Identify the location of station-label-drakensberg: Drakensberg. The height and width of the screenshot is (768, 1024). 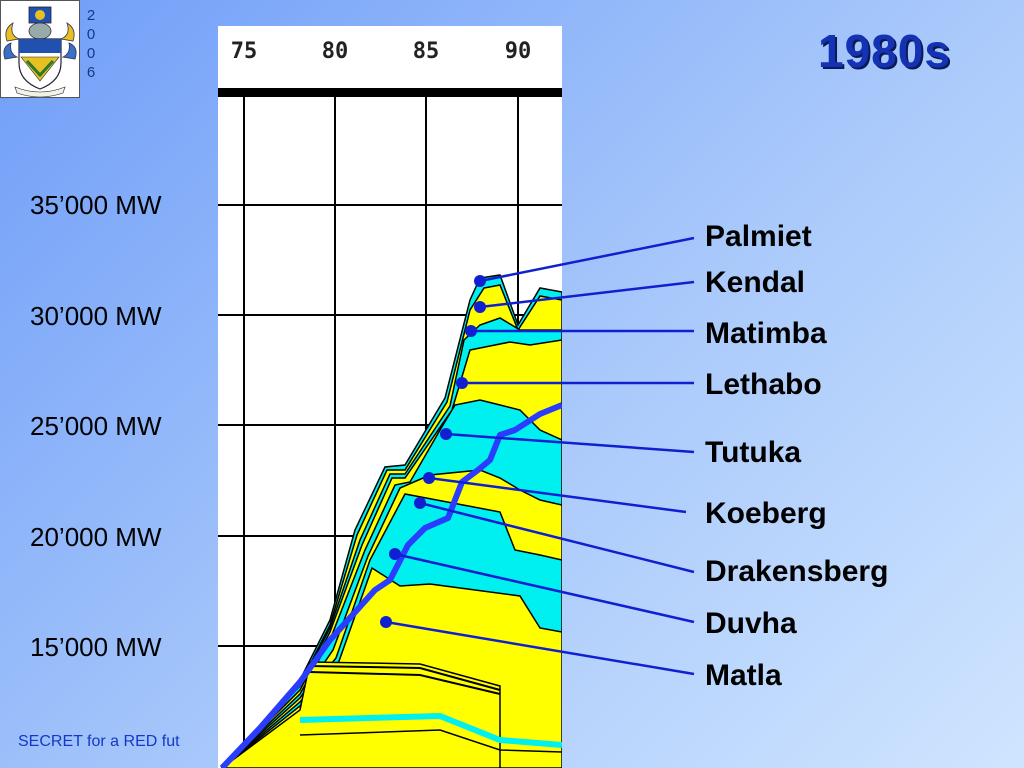
(797, 571).